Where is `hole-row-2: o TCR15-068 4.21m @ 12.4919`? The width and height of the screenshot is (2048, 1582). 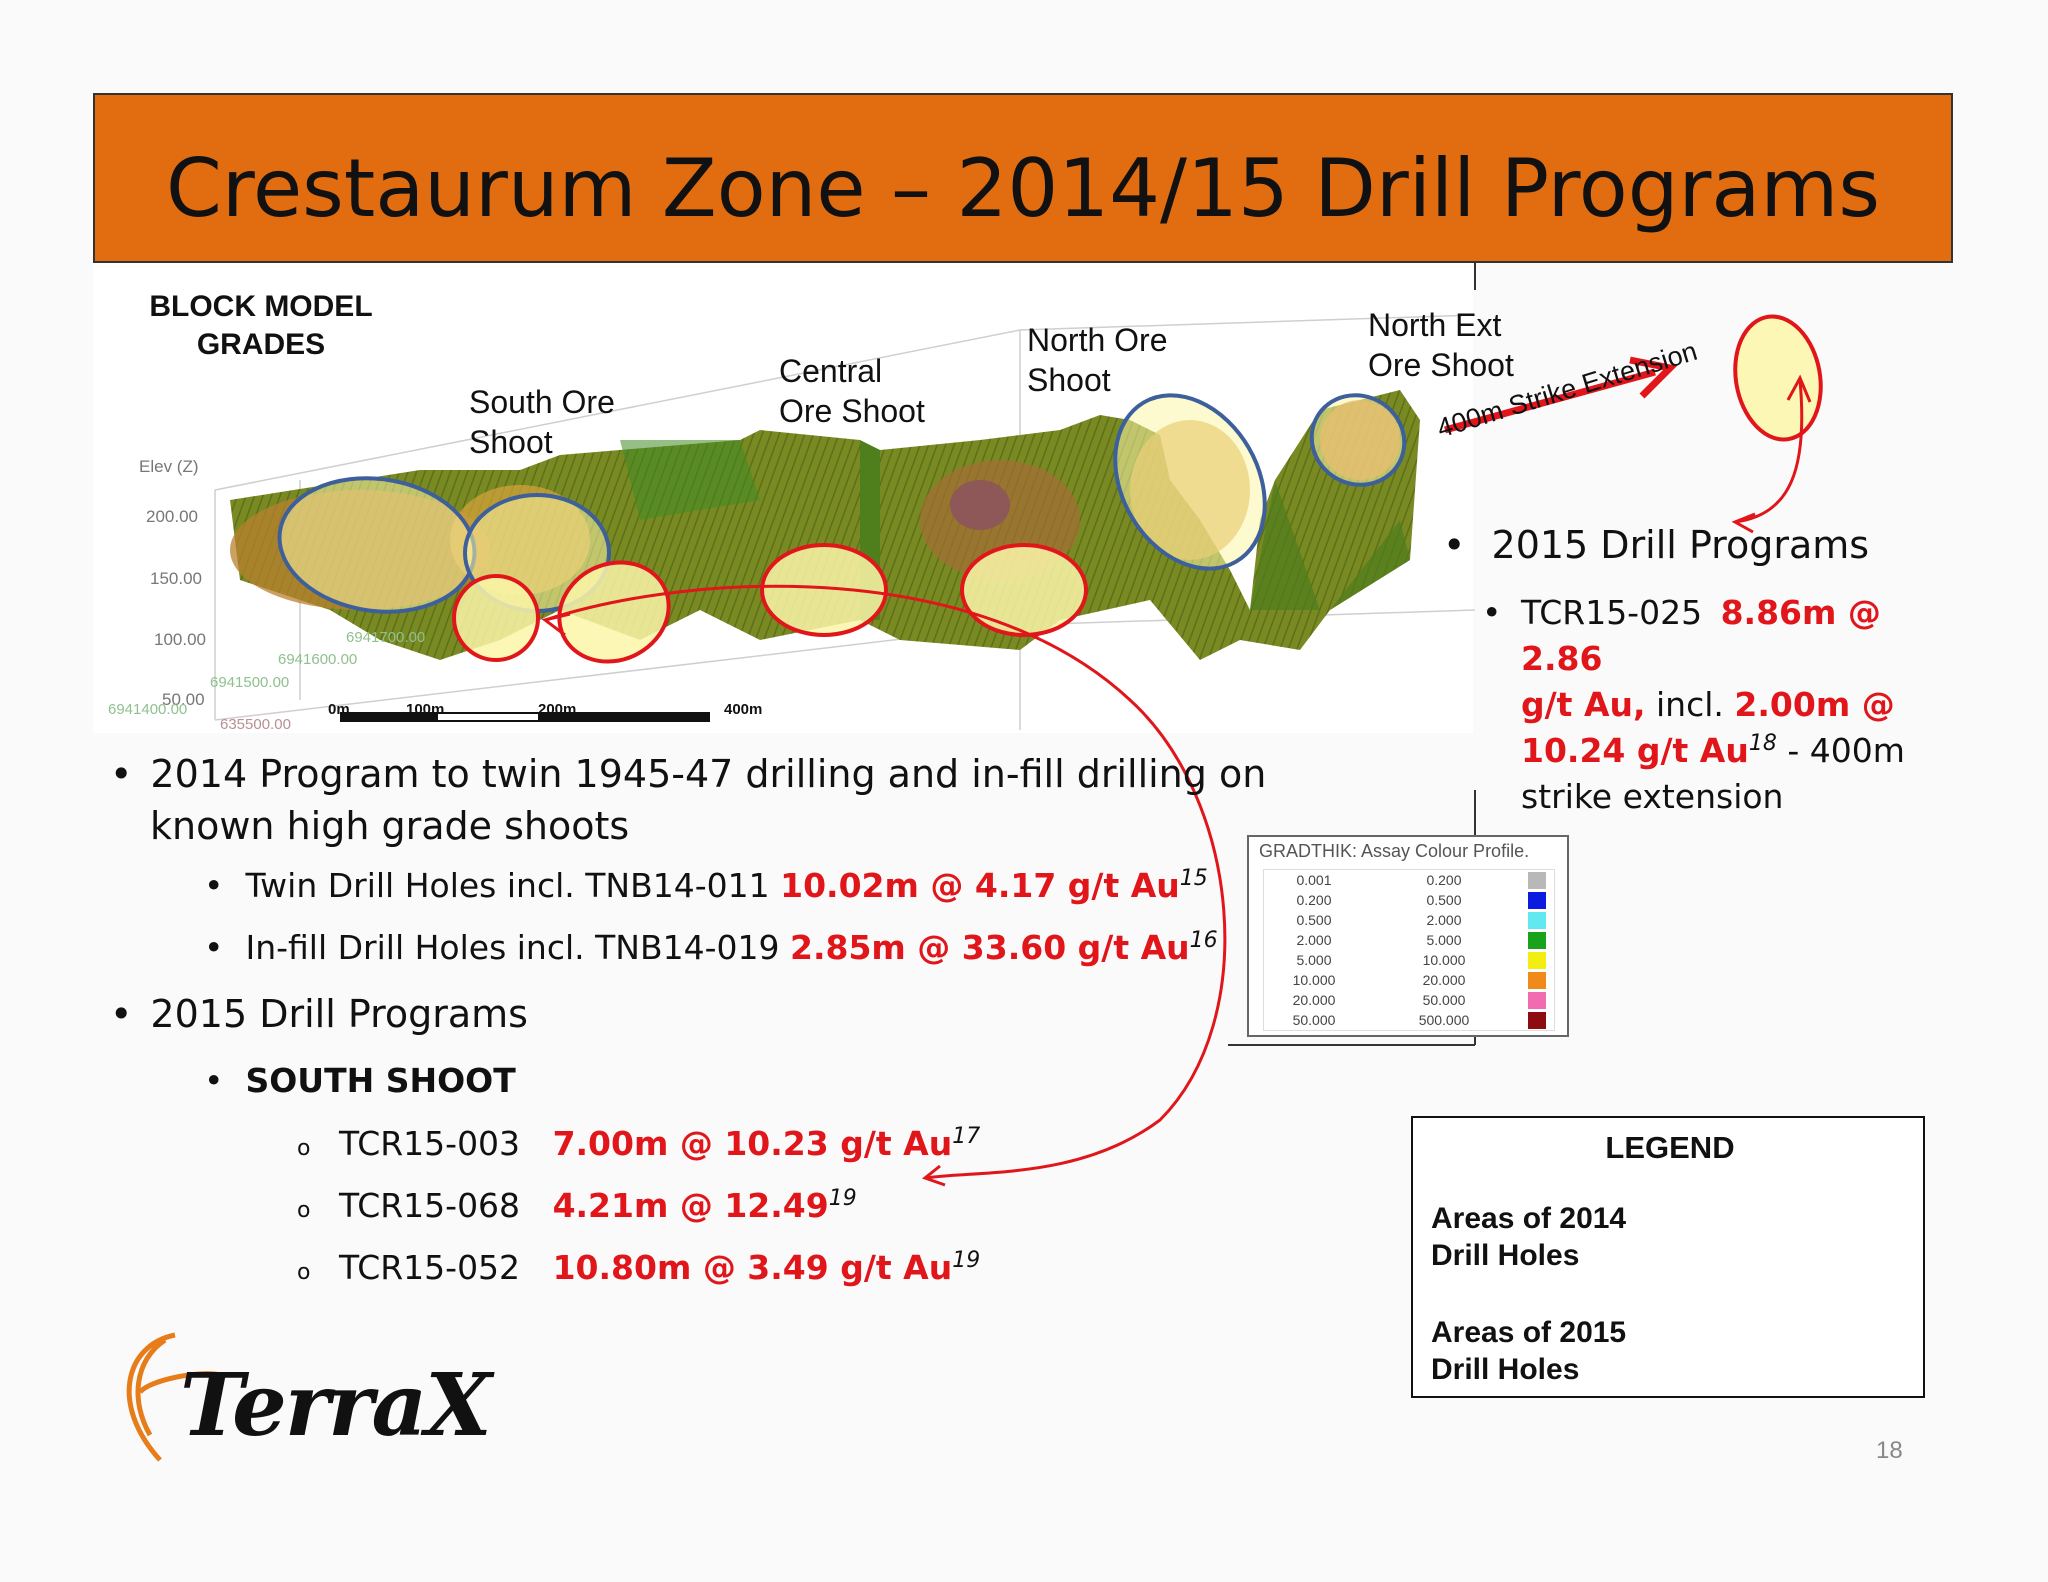 hole-row-2: o TCR15-068 4.21m @ 12.4919 is located at coordinates (577, 1205).